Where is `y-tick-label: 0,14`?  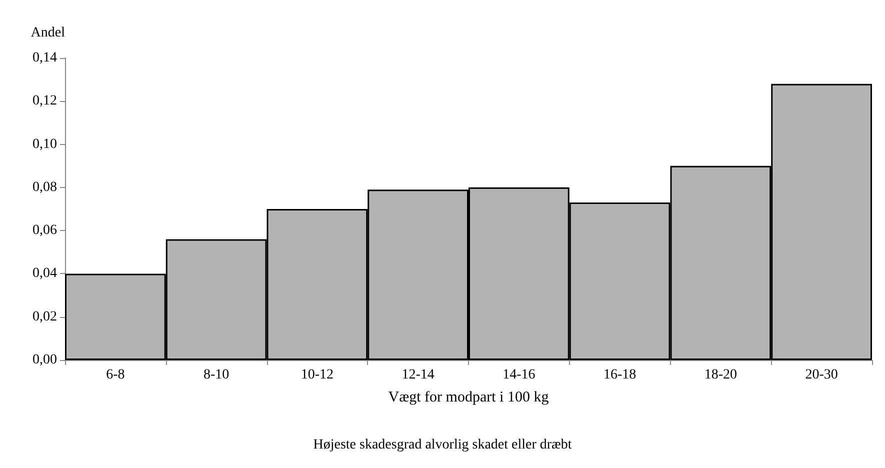 y-tick-label: 0,14 is located at coordinates (44, 58).